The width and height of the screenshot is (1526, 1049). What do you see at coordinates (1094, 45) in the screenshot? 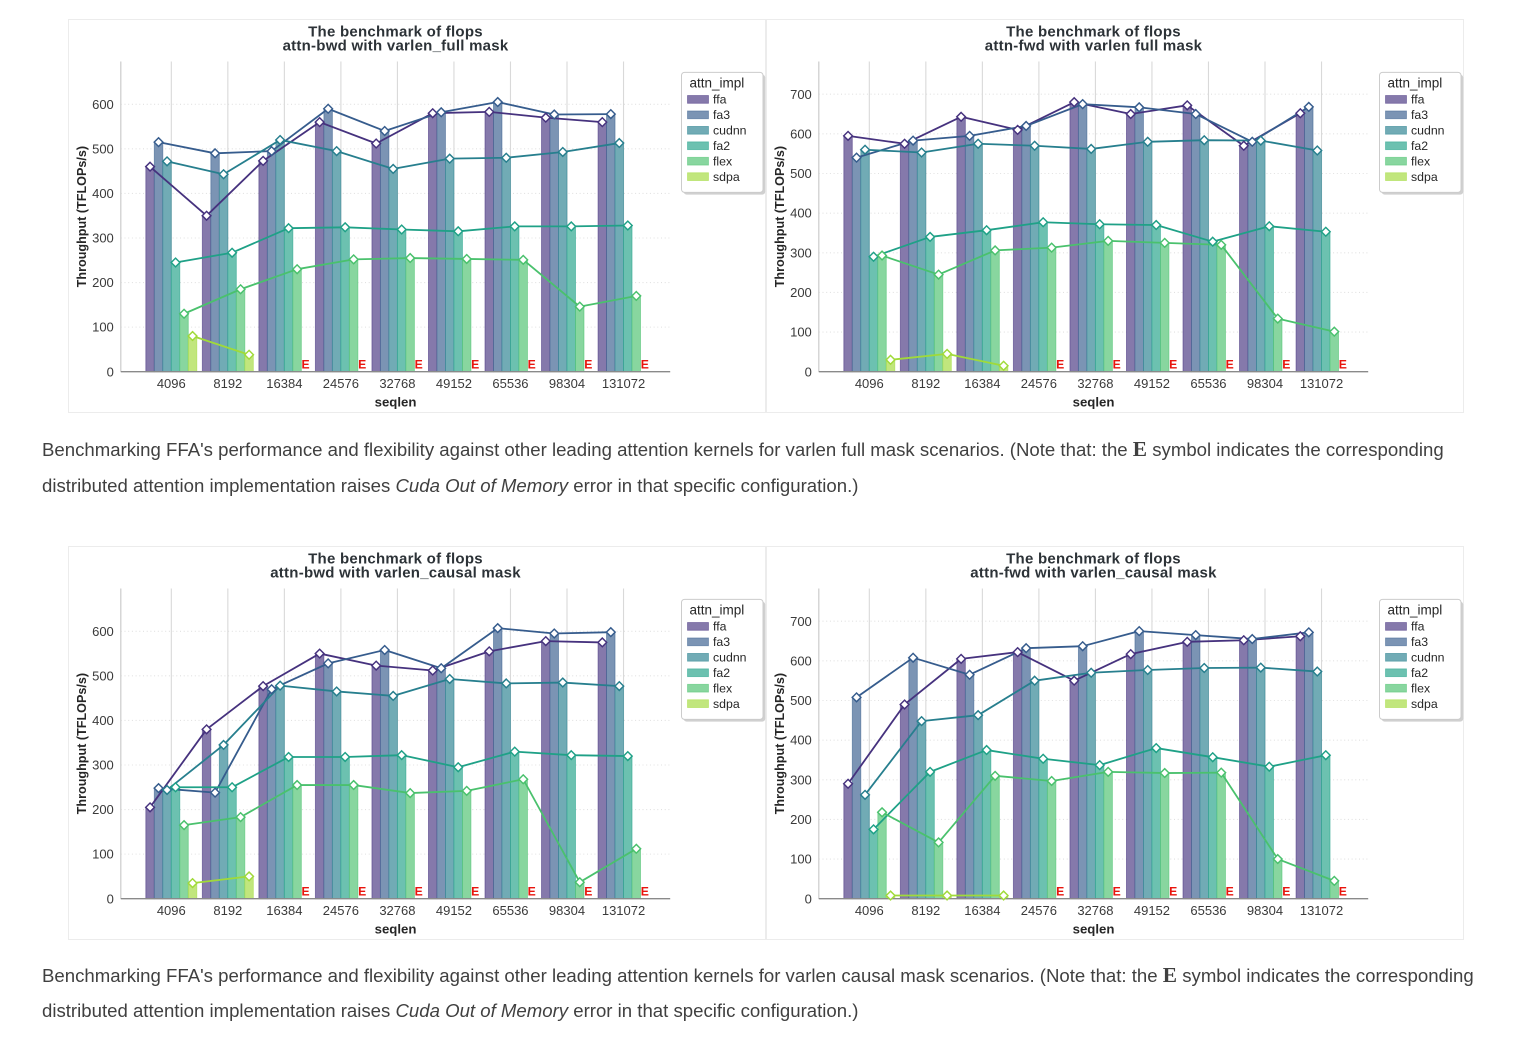
I see `svg-text: attn-fwd with varlen full mask` at bounding box center [1094, 45].